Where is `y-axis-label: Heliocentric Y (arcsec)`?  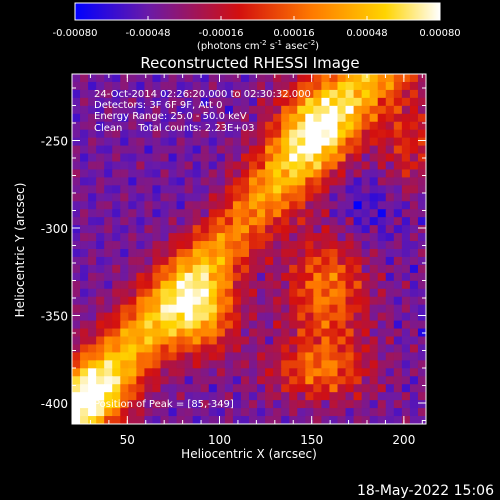 y-axis-label: Heliocentric Y (arcsec) is located at coordinates (20, 250).